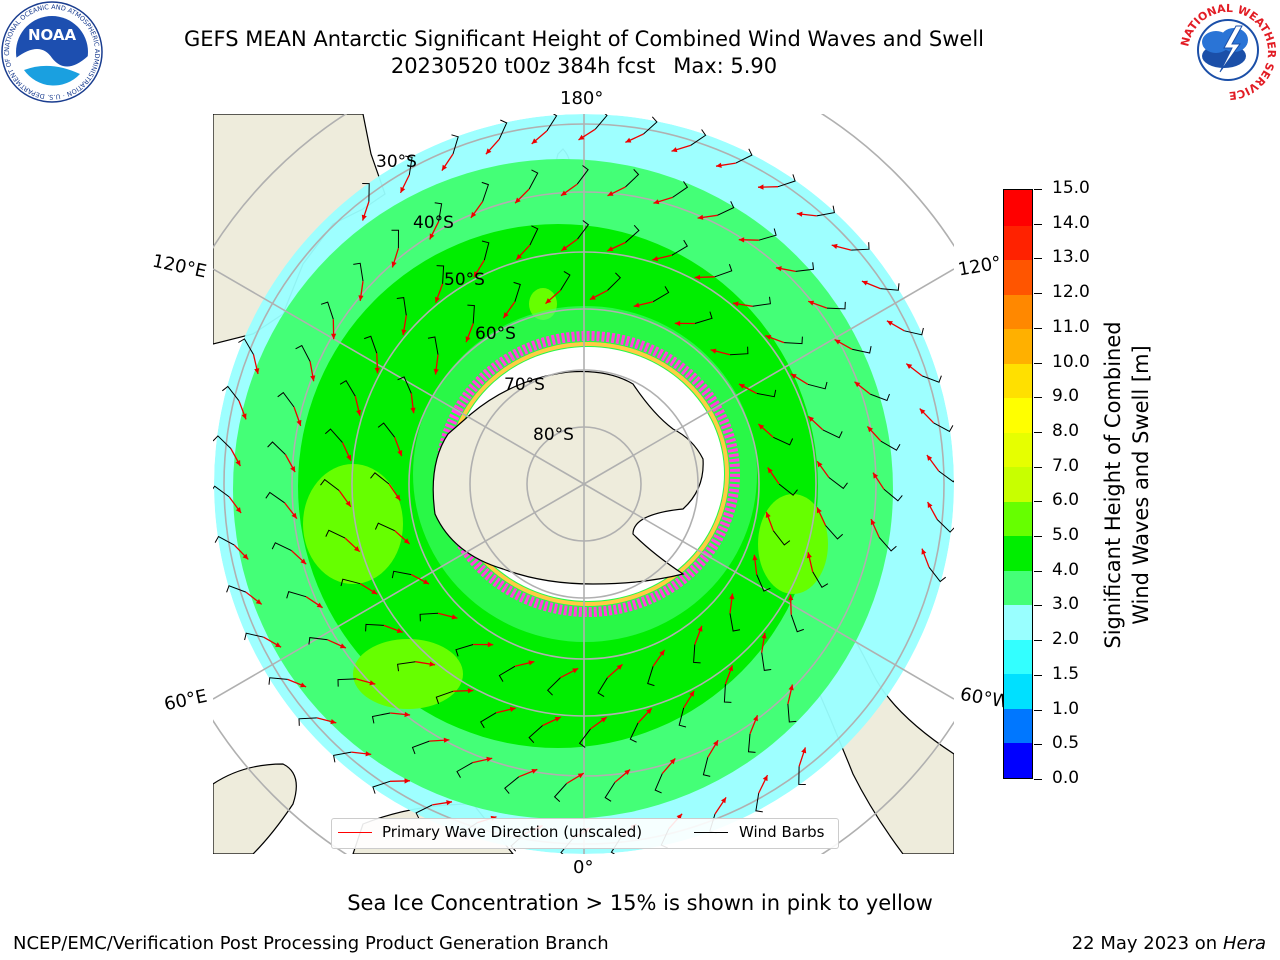  Describe the element at coordinates (1018, 484) in the screenshot. I see `colorbar` at that location.